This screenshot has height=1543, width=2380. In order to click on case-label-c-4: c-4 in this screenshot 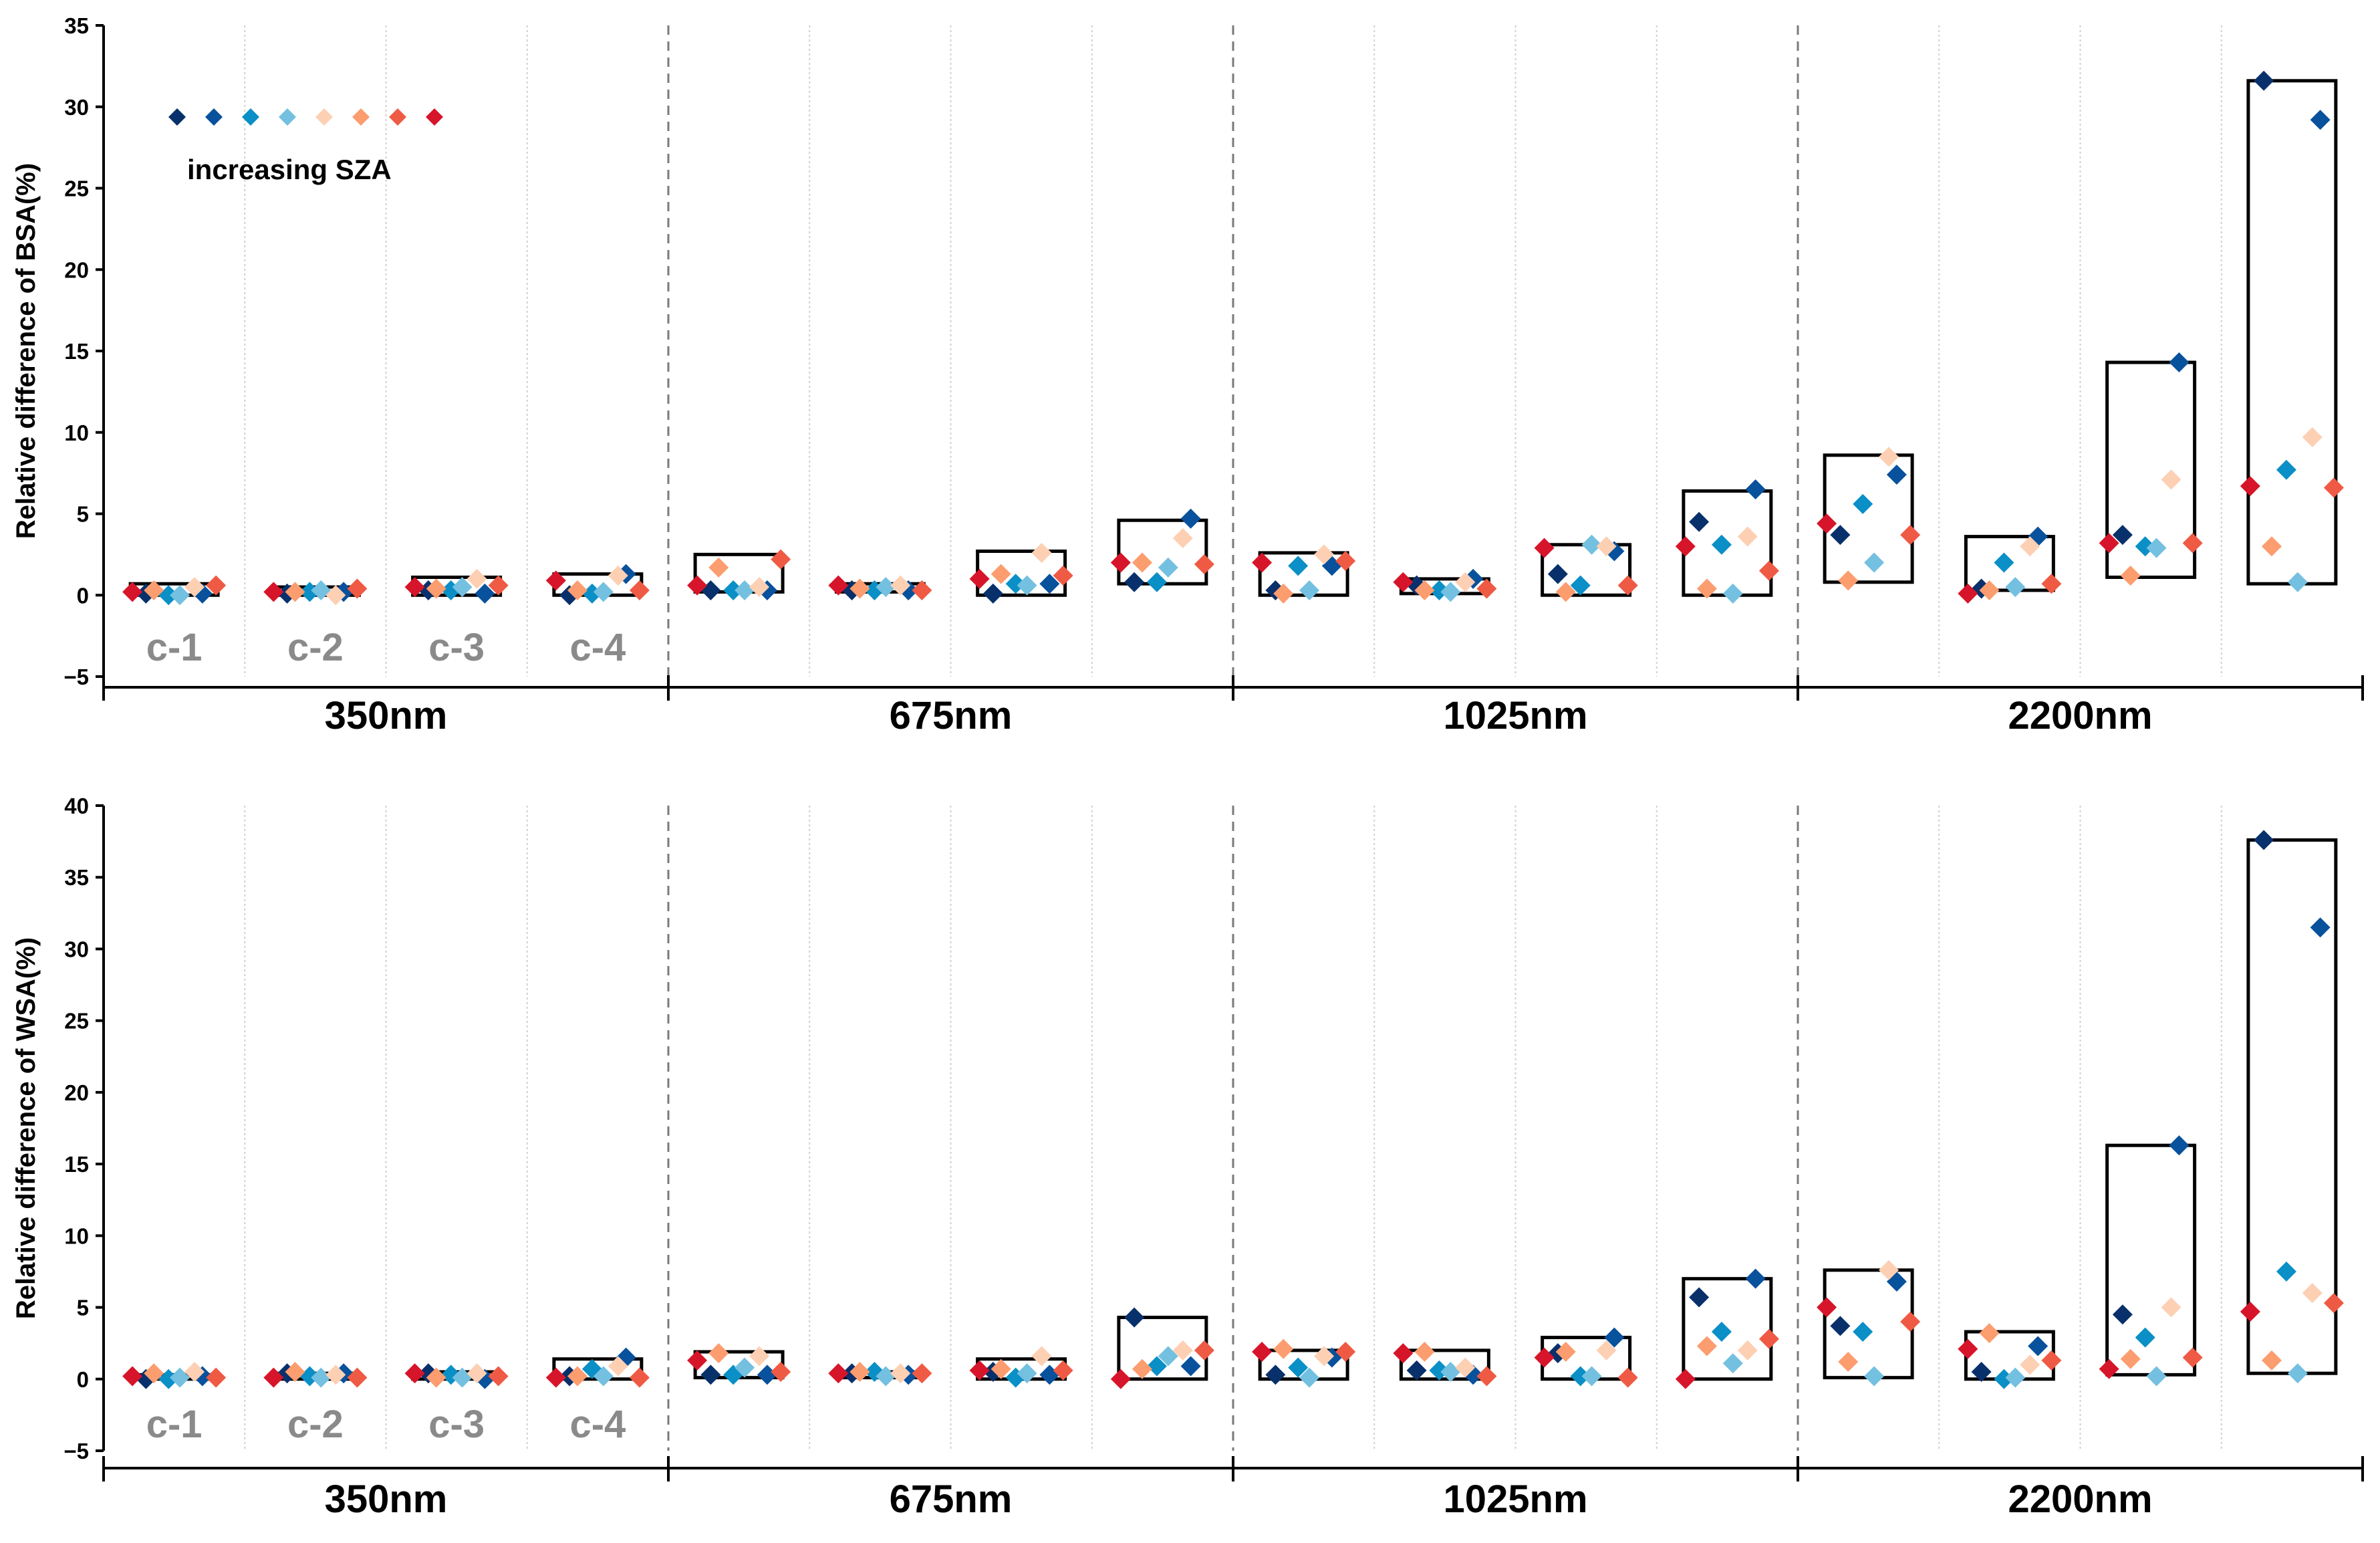, I will do `click(597, 1424)`.